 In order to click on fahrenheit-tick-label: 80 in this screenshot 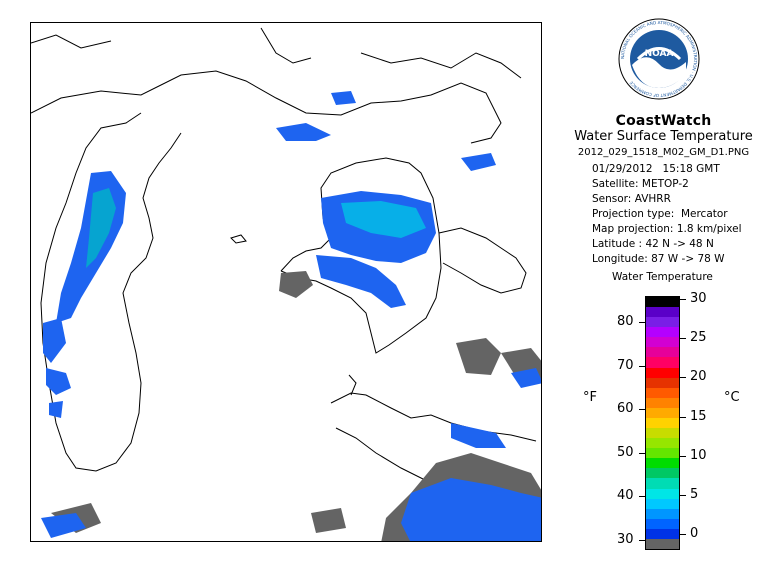, I will do `click(625, 321)`.